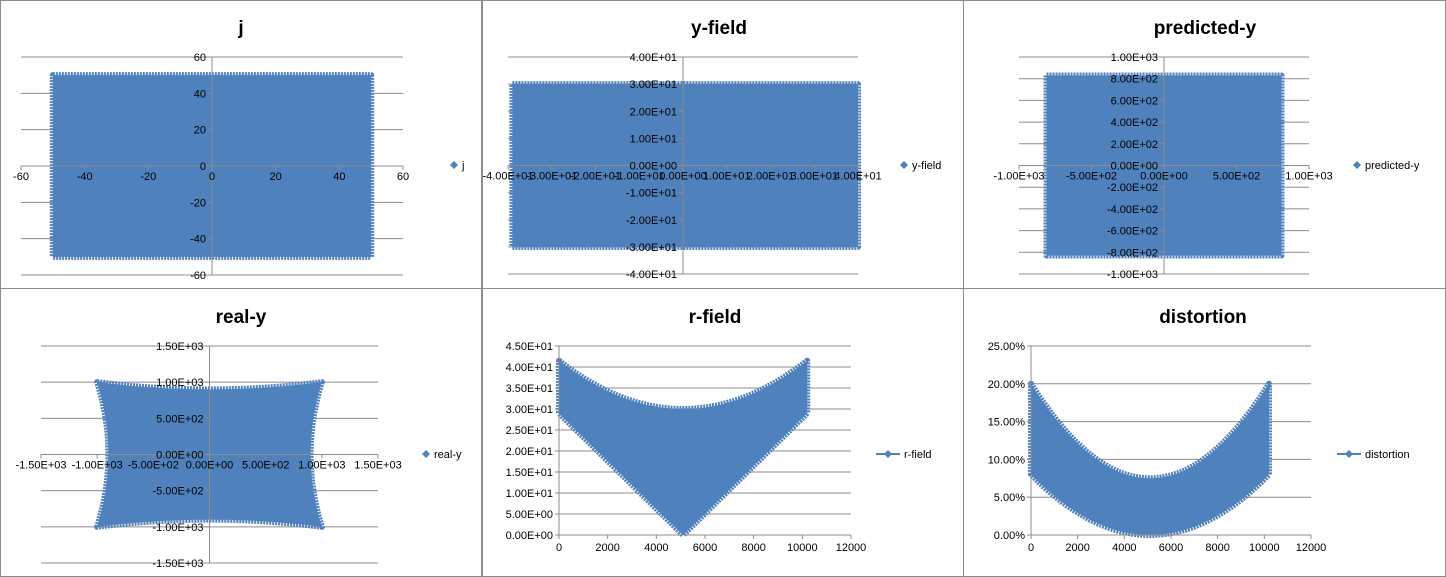 This screenshot has height=577, width=1446. What do you see at coordinates (1007, 460) in the screenshot?
I see `y-tick-label: 10.00%` at bounding box center [1007, 460].